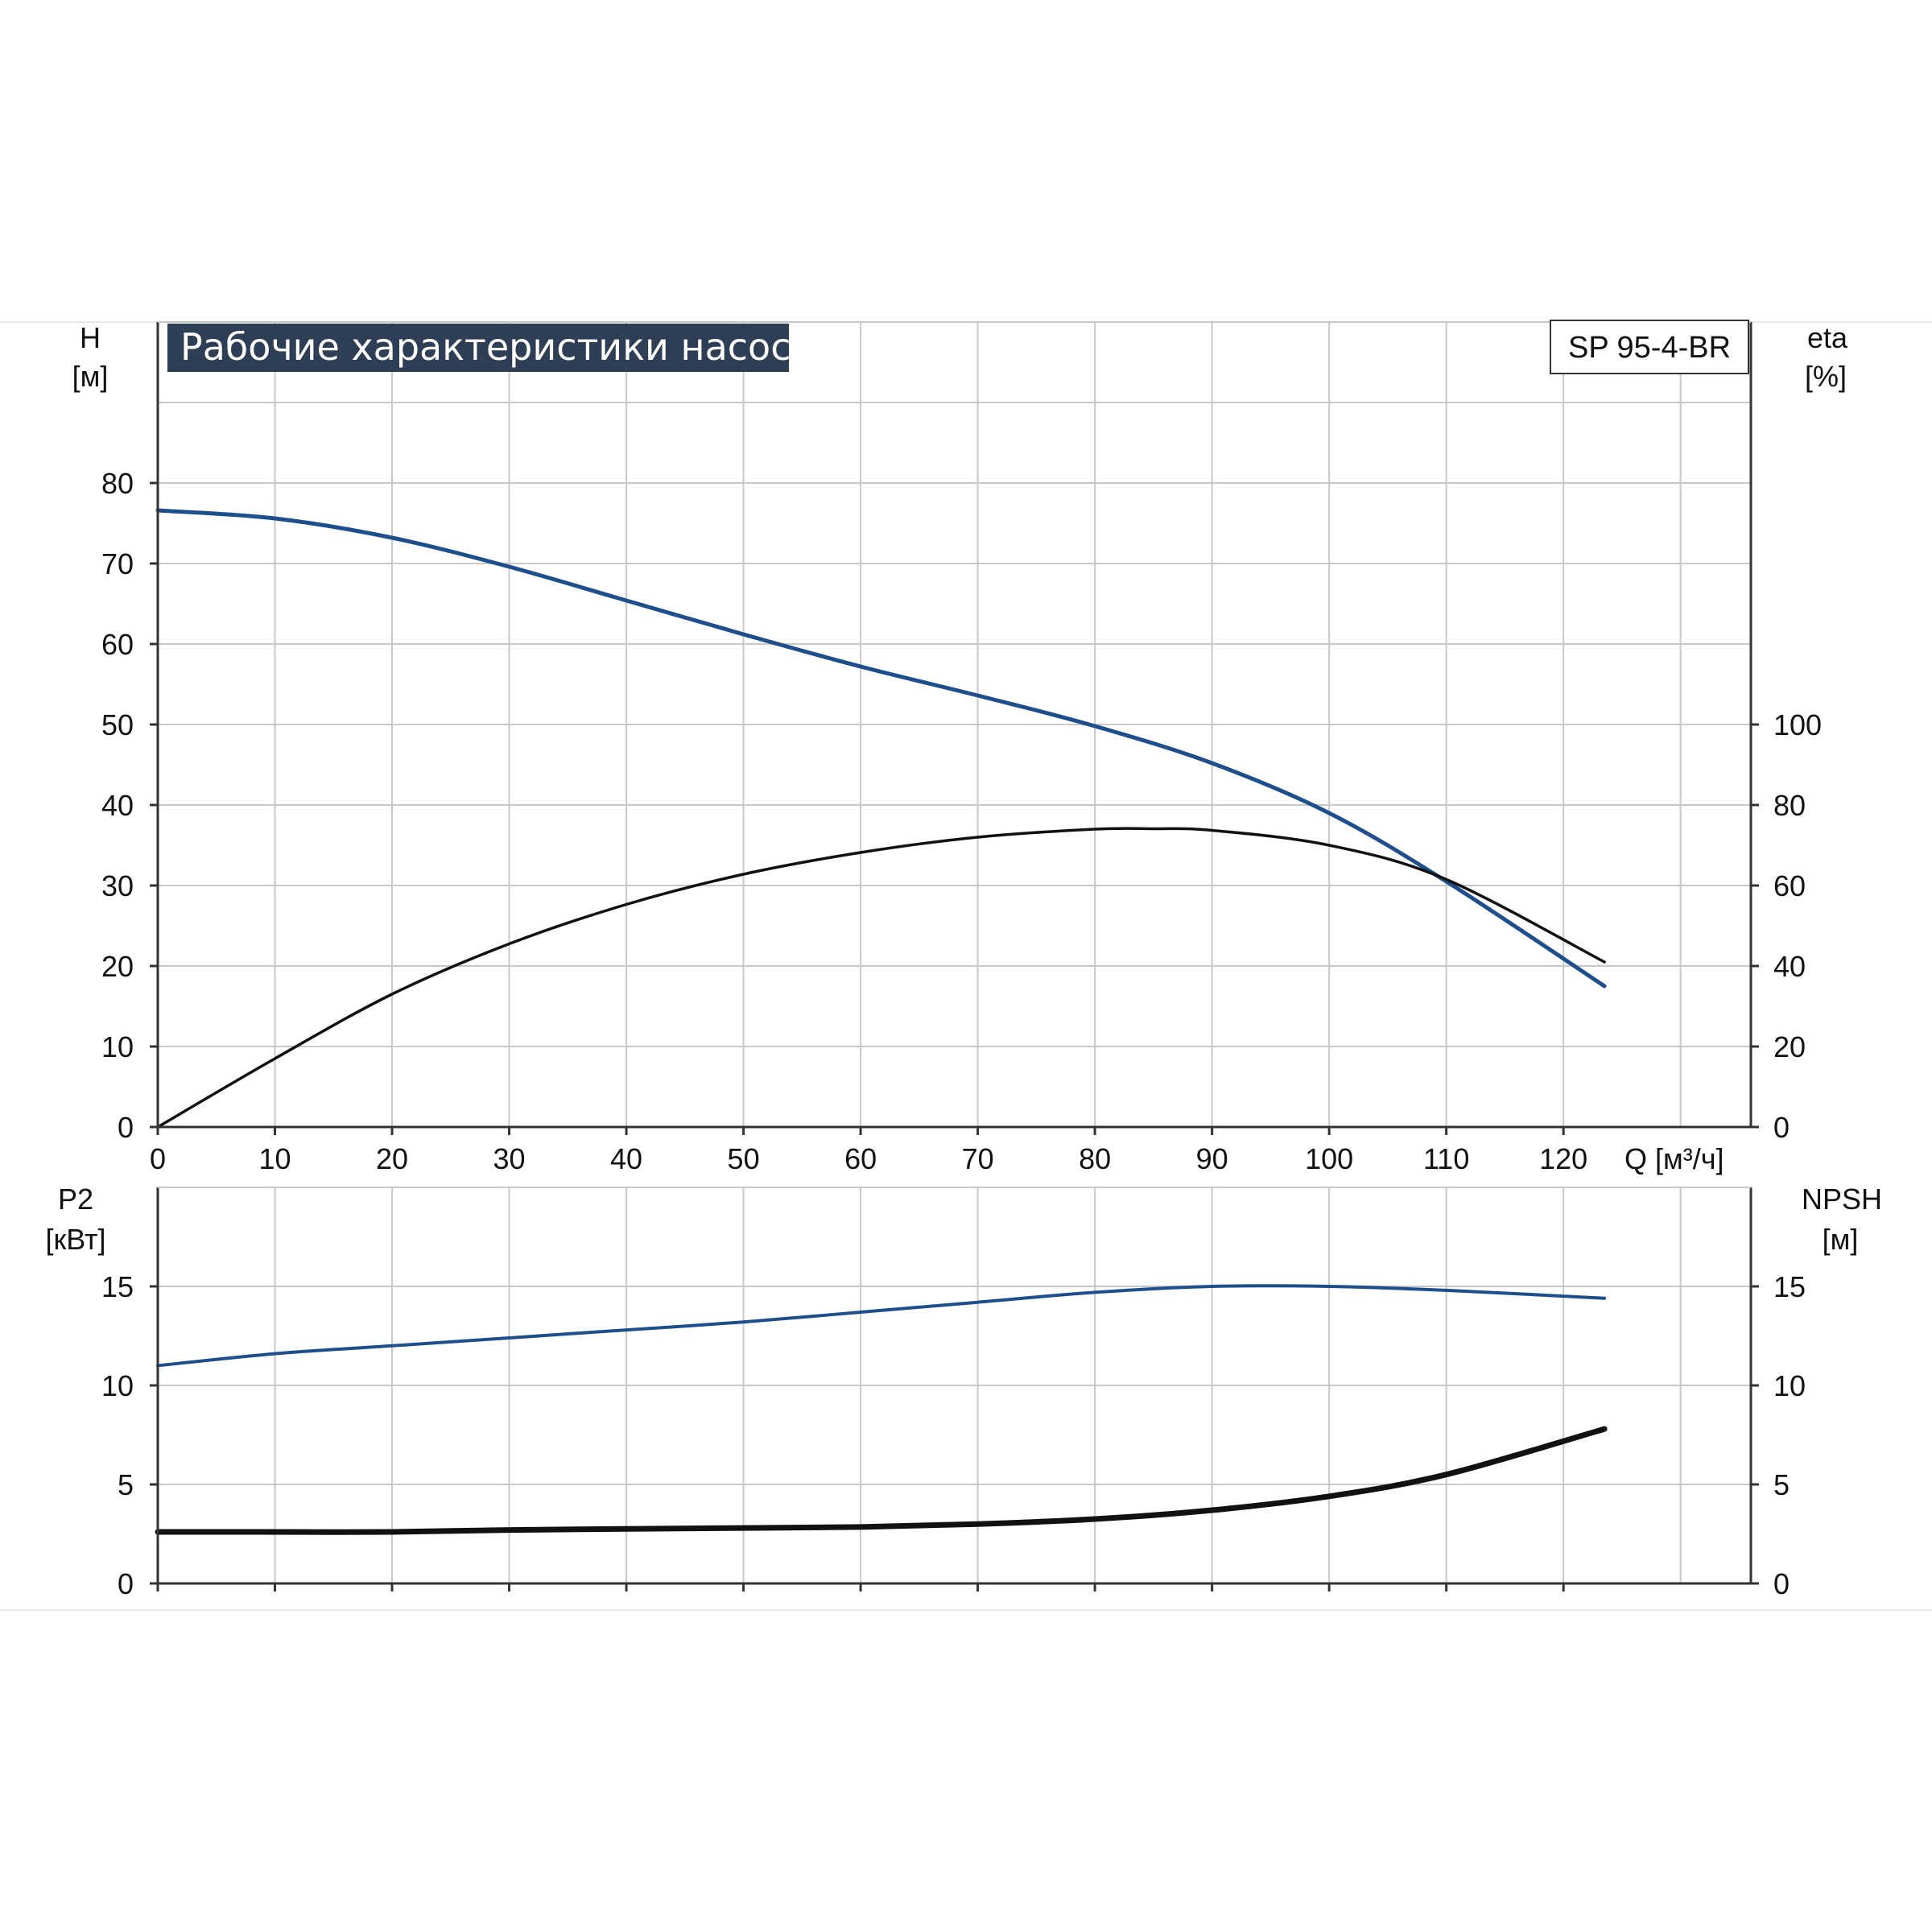 The height and width of the screenshot is (1932, 1932). Describe the element at coordinates (1781, 1484) in the screenshot. I see `bottom-right-tick-label: 5` at that location.